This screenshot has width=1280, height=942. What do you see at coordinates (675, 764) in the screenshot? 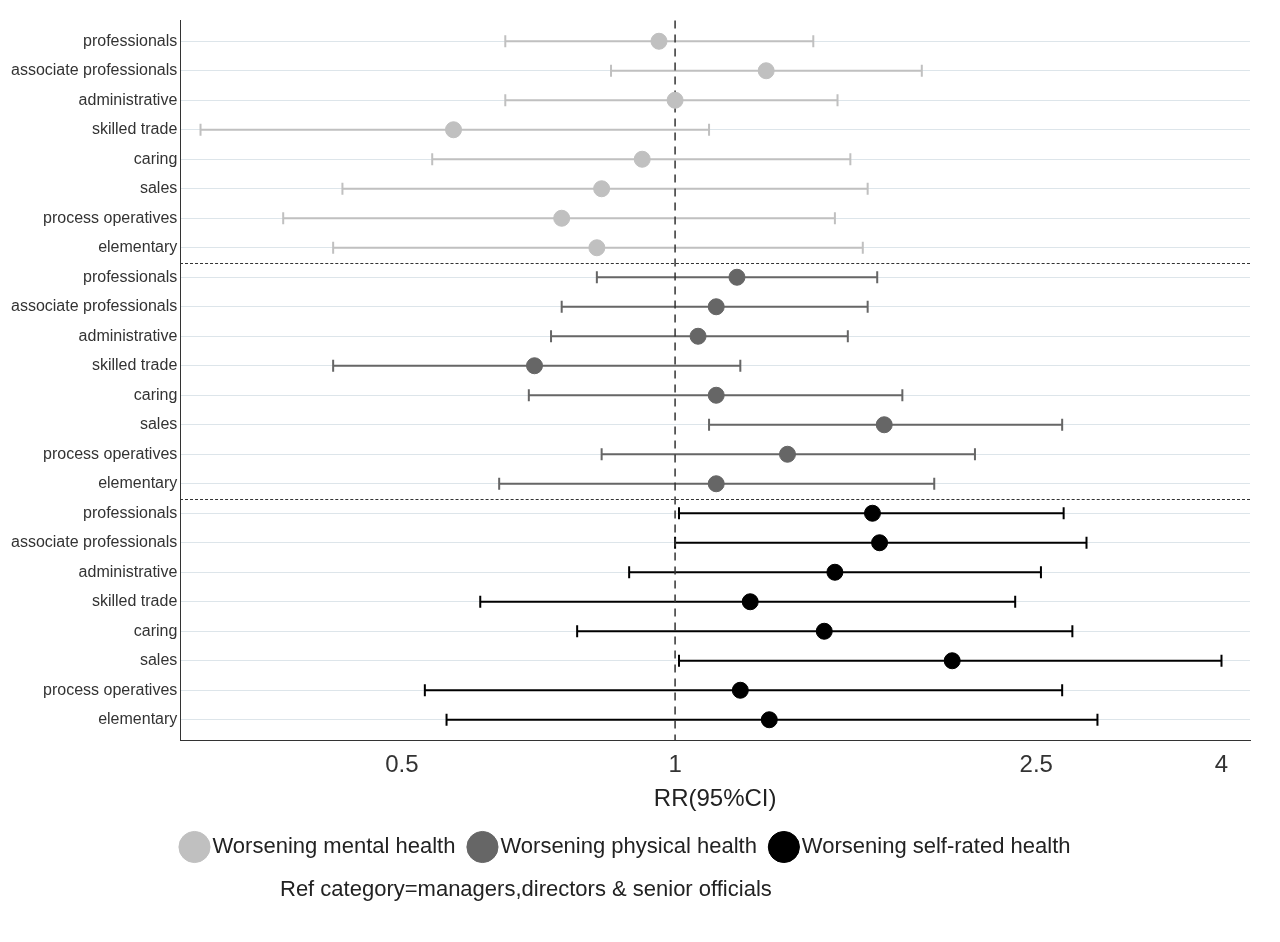
I see `x-tick-label: 1` at bounding box center [675, 764].